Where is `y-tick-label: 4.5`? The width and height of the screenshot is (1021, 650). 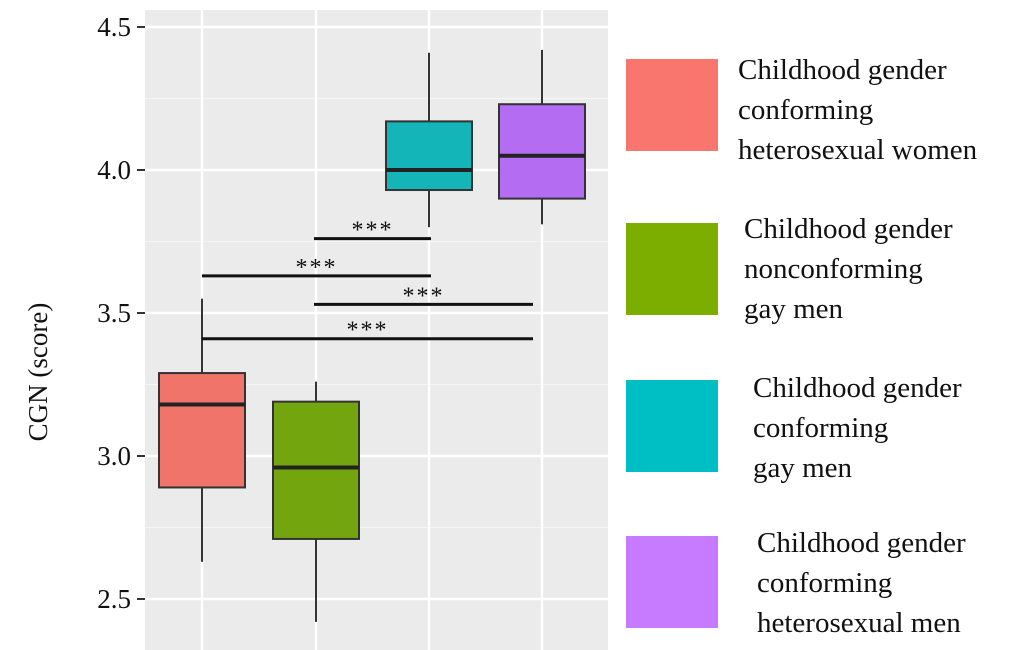 y-tick-label: 4.5 is located at coordinates (114, 27).